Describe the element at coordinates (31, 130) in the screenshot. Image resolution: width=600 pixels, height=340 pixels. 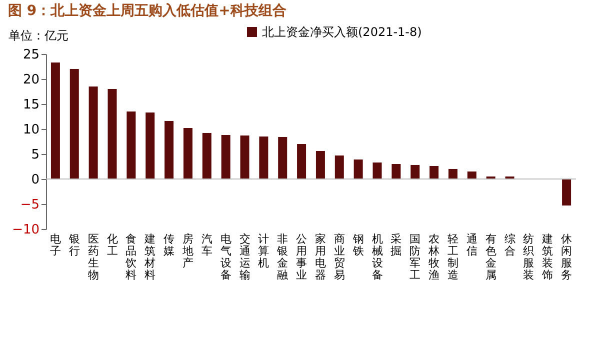
I see `y-tick-label: 10` at that location.